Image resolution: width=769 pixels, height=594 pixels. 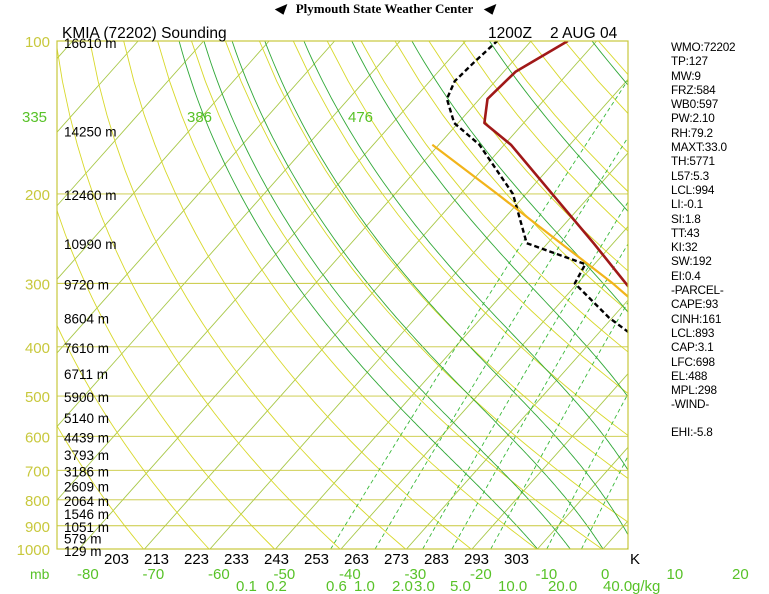 I want to click on sounding-index: LCL:893, so click(x=693, y=332).